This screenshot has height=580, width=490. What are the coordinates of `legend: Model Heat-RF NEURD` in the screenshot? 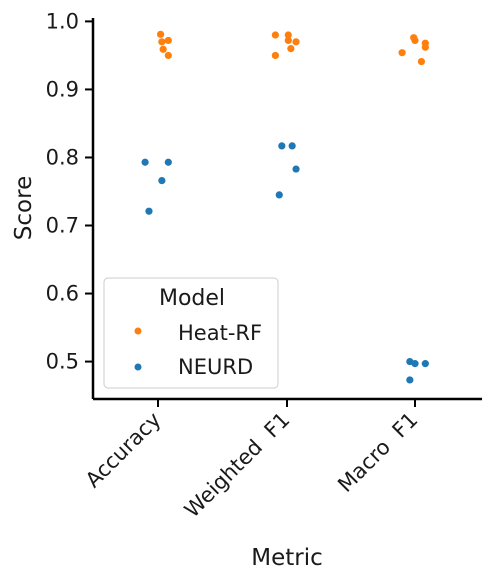 It's located at (191, 333).